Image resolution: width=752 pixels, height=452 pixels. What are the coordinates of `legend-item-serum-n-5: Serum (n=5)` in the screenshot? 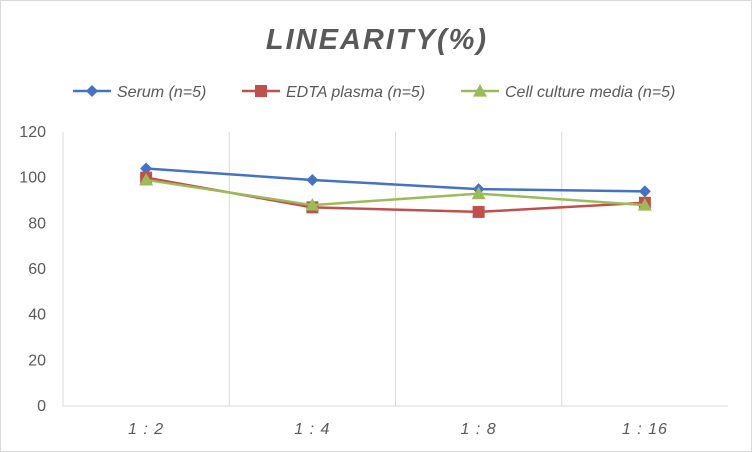 It's located at (139, 92).